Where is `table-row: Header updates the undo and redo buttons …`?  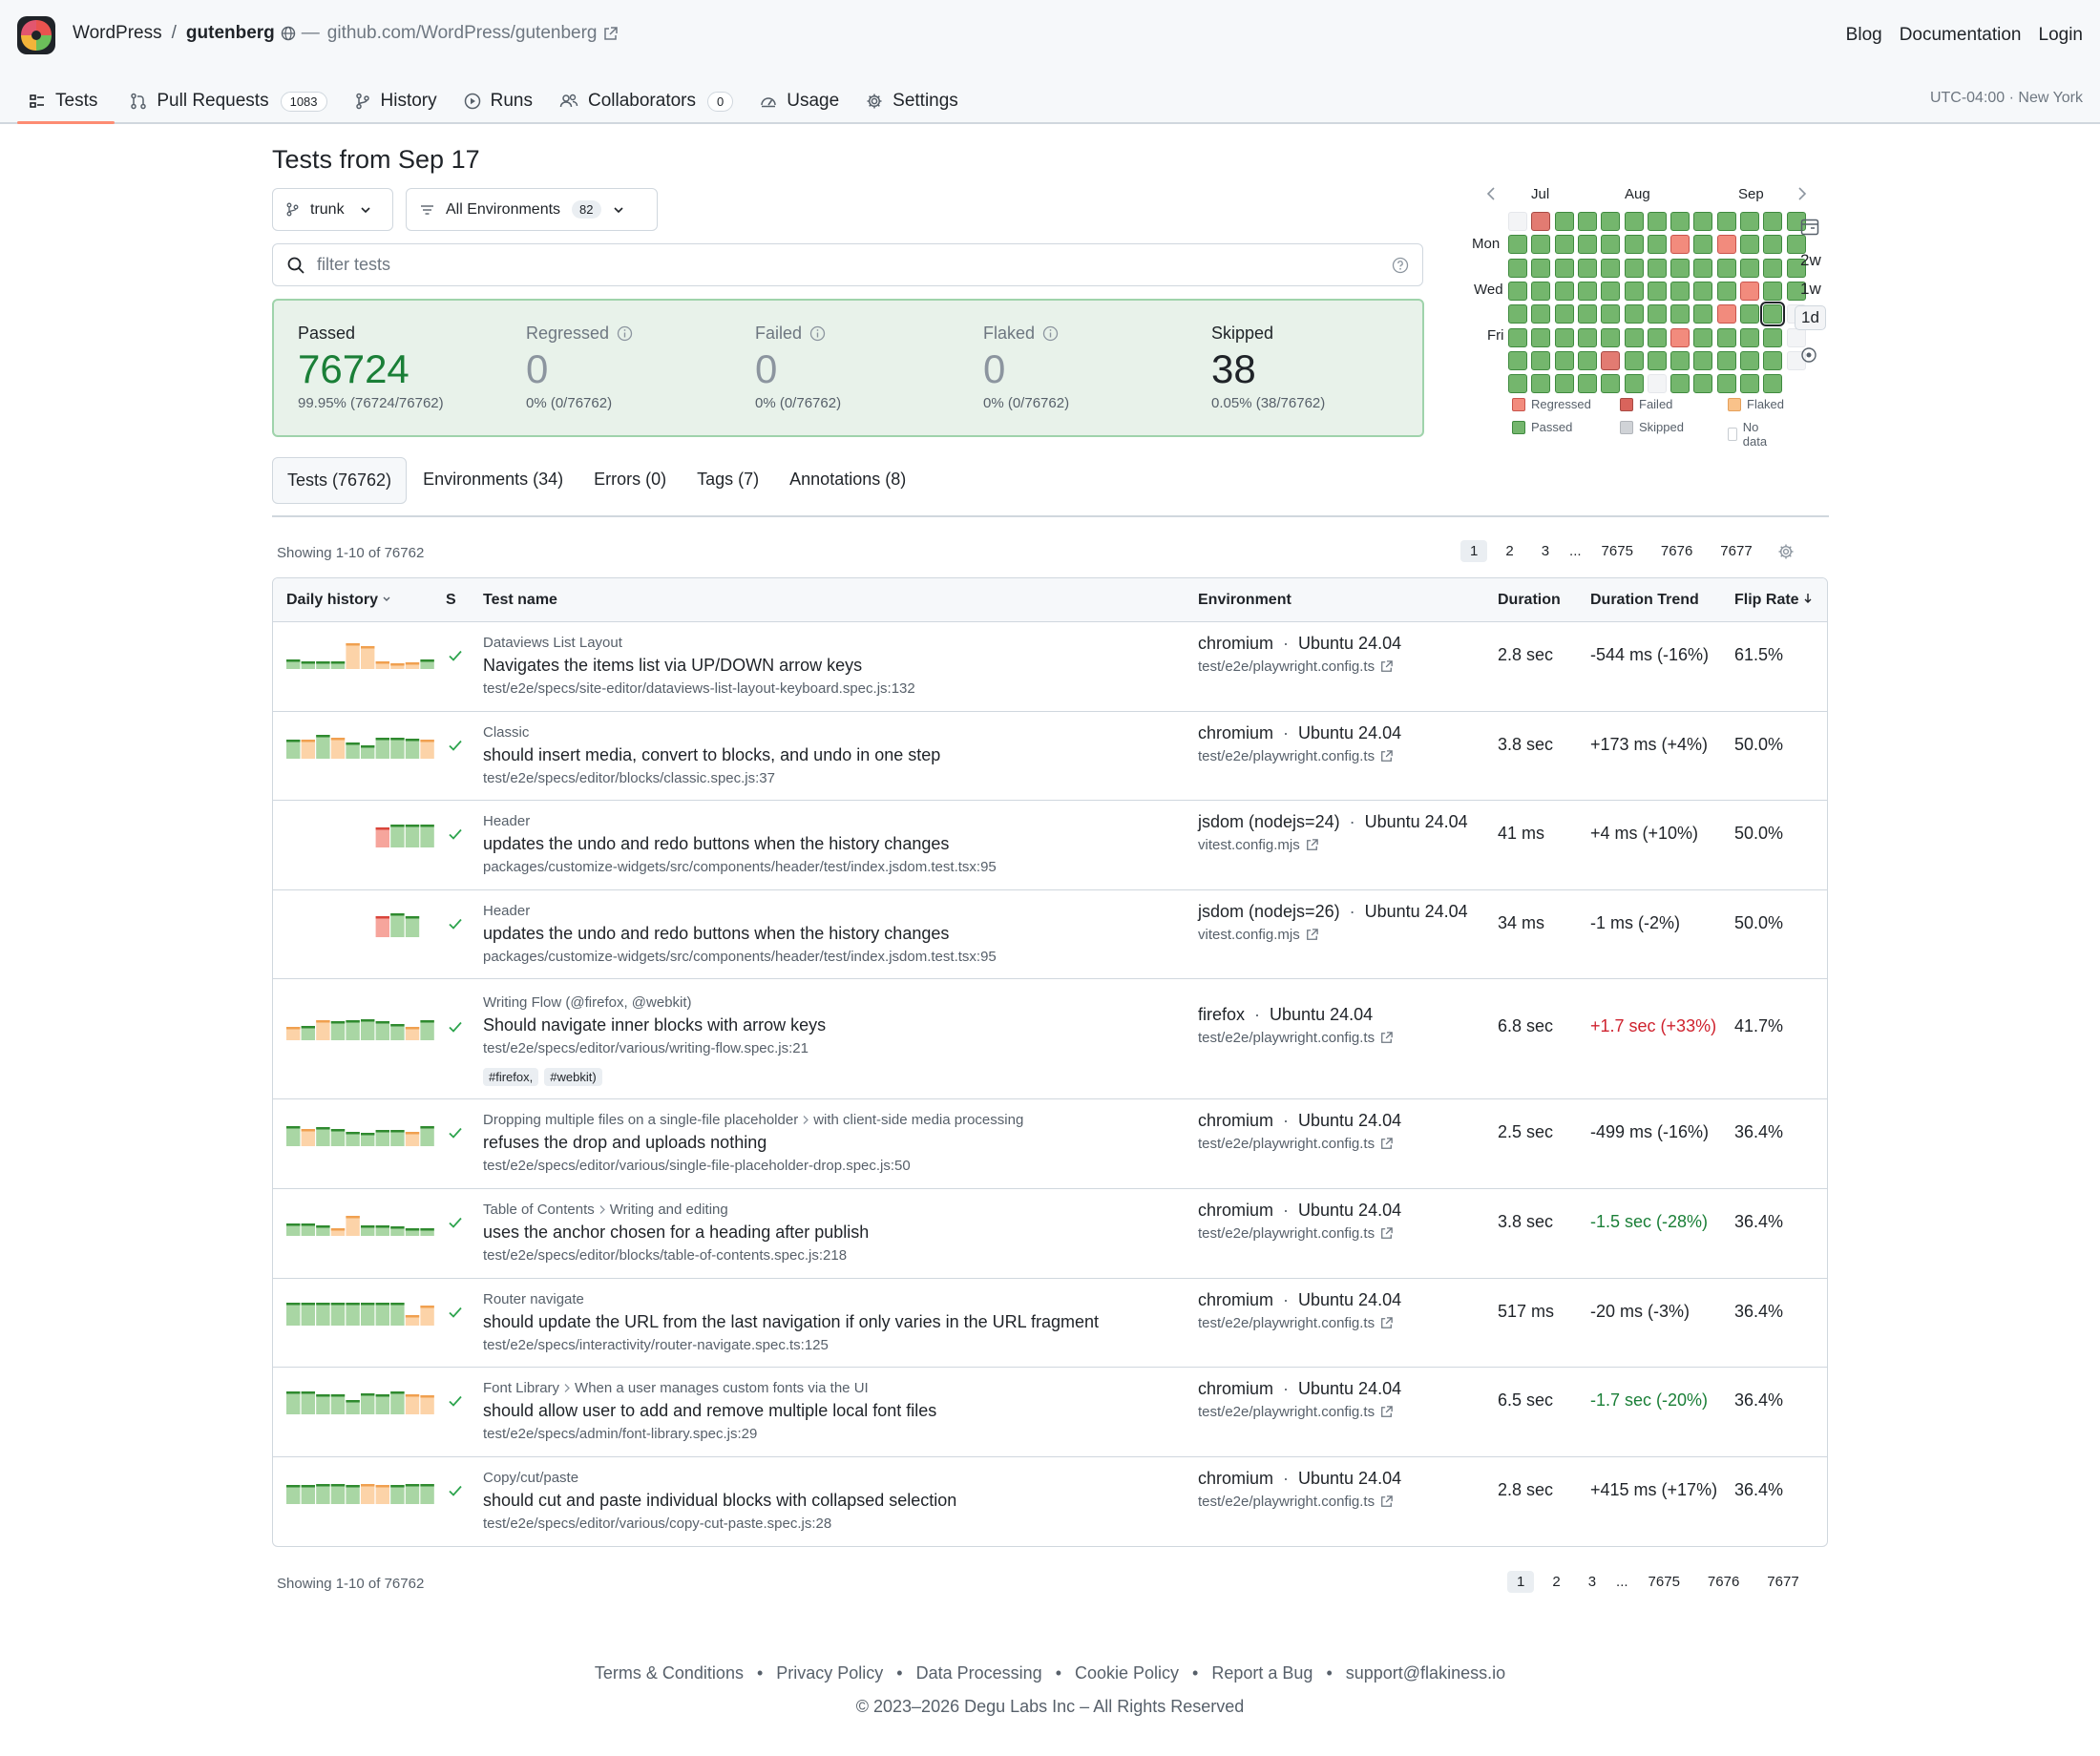 table-row: Header updates the undo and redo buttons … is located at coordinates (1050, 846).